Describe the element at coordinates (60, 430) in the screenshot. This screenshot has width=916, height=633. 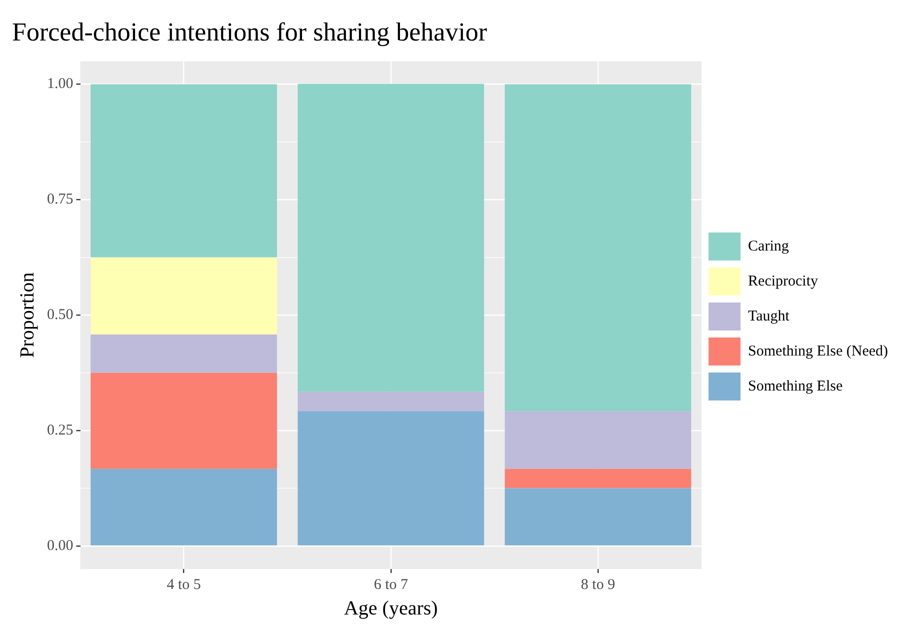
I see `y-tick-label: 0.25` at that location.